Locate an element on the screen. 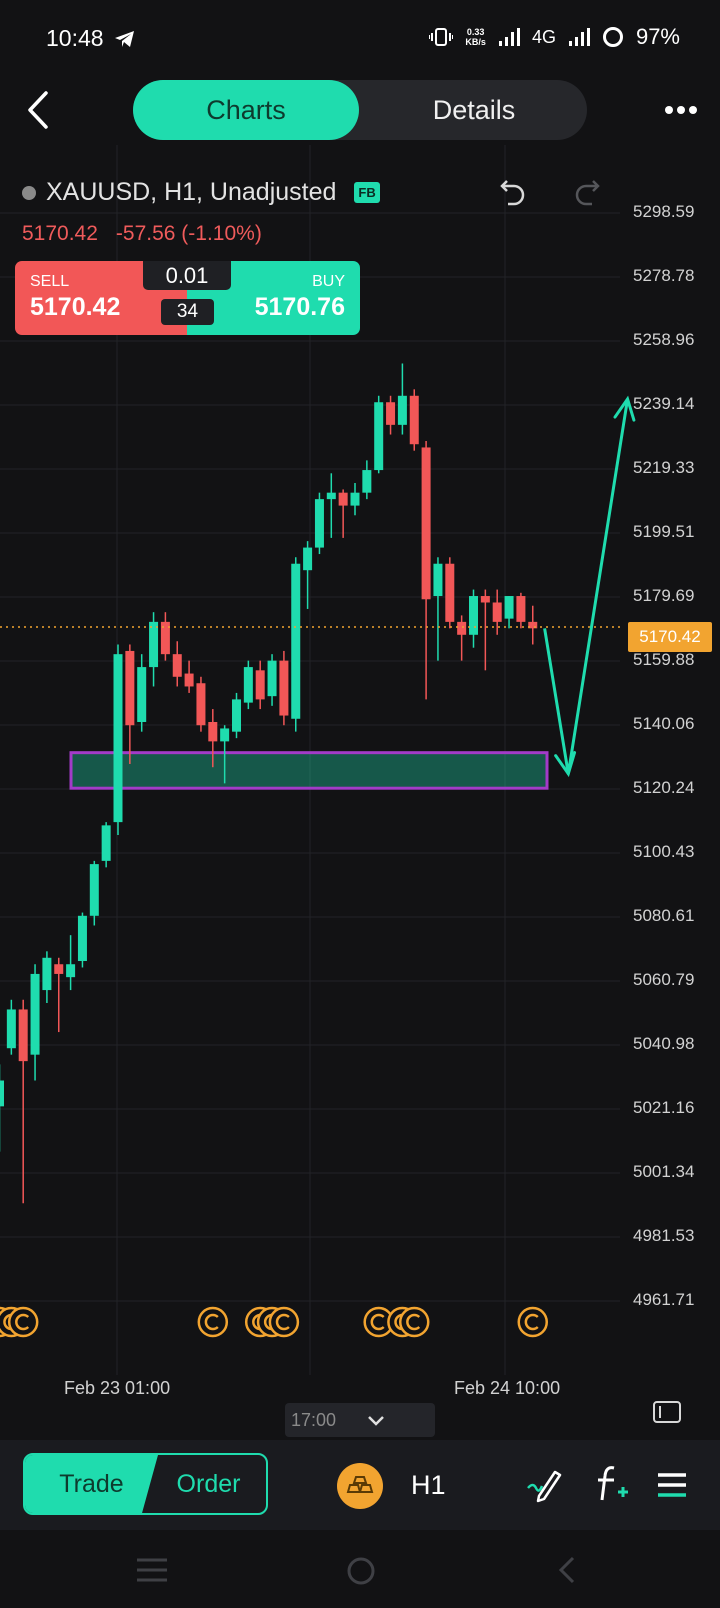  price-row: 5170.42 -57.56 (-1.10%) is located at coordinates (142, 234).